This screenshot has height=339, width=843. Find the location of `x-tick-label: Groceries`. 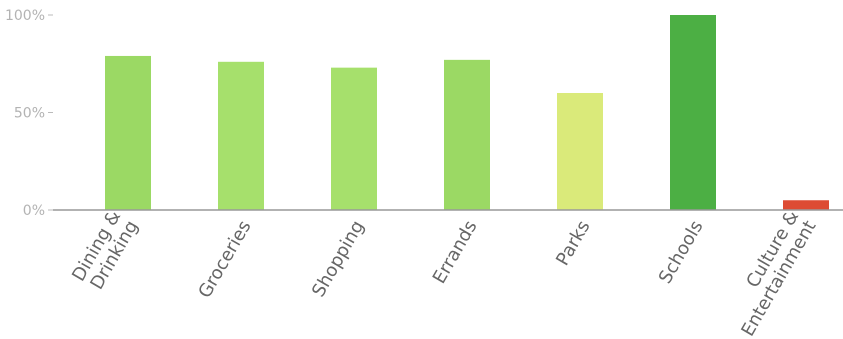

x-tick-label: Groceries is located at coordinates (224, 259).